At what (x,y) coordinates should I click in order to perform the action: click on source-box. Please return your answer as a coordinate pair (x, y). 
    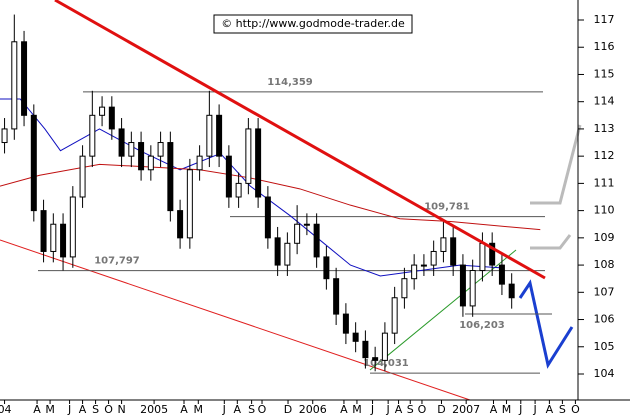
    Looking at the image, I should click on (313, 24).